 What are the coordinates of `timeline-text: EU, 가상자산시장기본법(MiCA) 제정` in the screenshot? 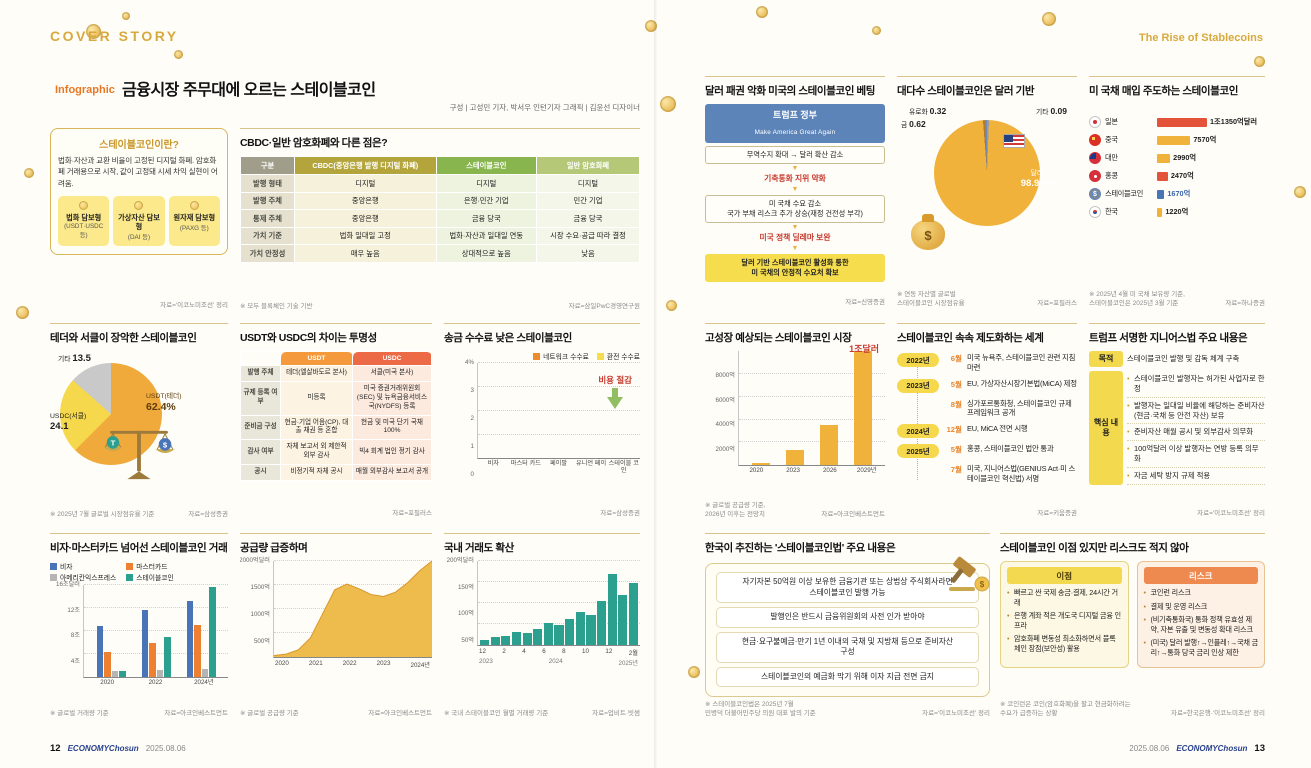 It's located at (1022, 383).